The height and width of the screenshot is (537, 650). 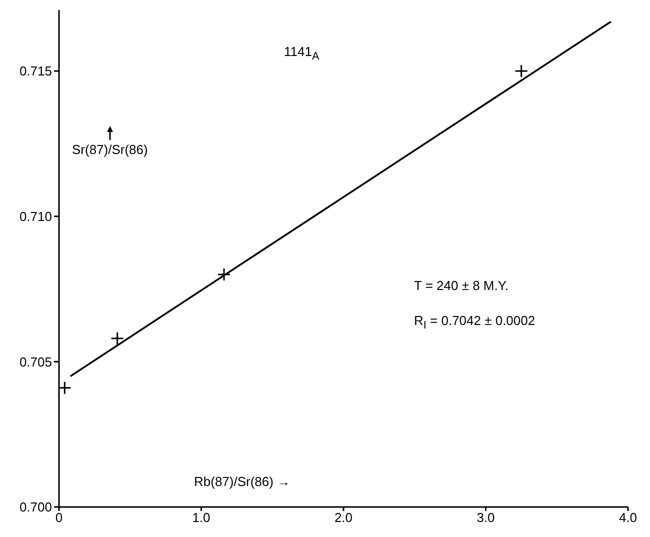 What do you see at coordinates (485, 518) in the screenshot?
I see `x-tick-label: 3.0` at bounding box center [485, 518].